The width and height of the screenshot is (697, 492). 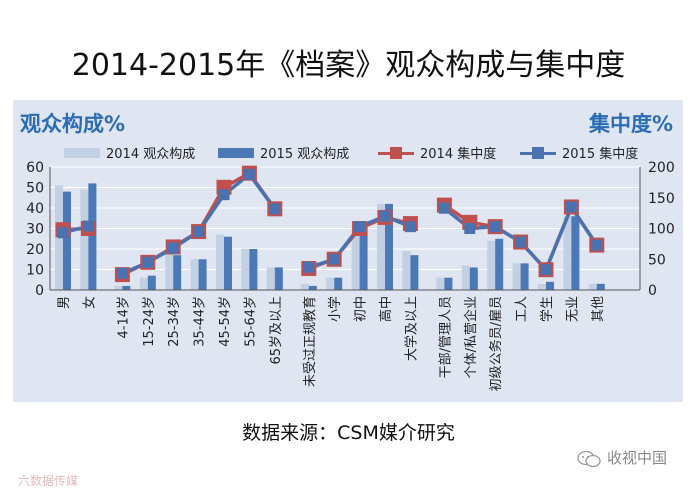 What do you see at coordinates (361, 309) in the screenshot?
I see `x-tick-label: 初中` at bounding box center [361, 309].